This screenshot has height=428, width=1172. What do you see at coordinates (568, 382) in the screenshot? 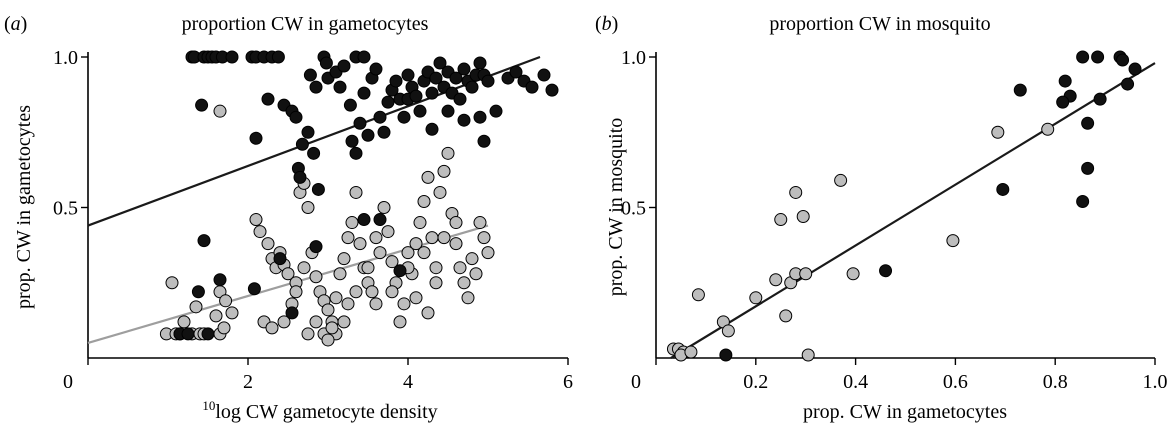
I see `panel-a-x-tick-label: 6` at bounding box center [568, 382].